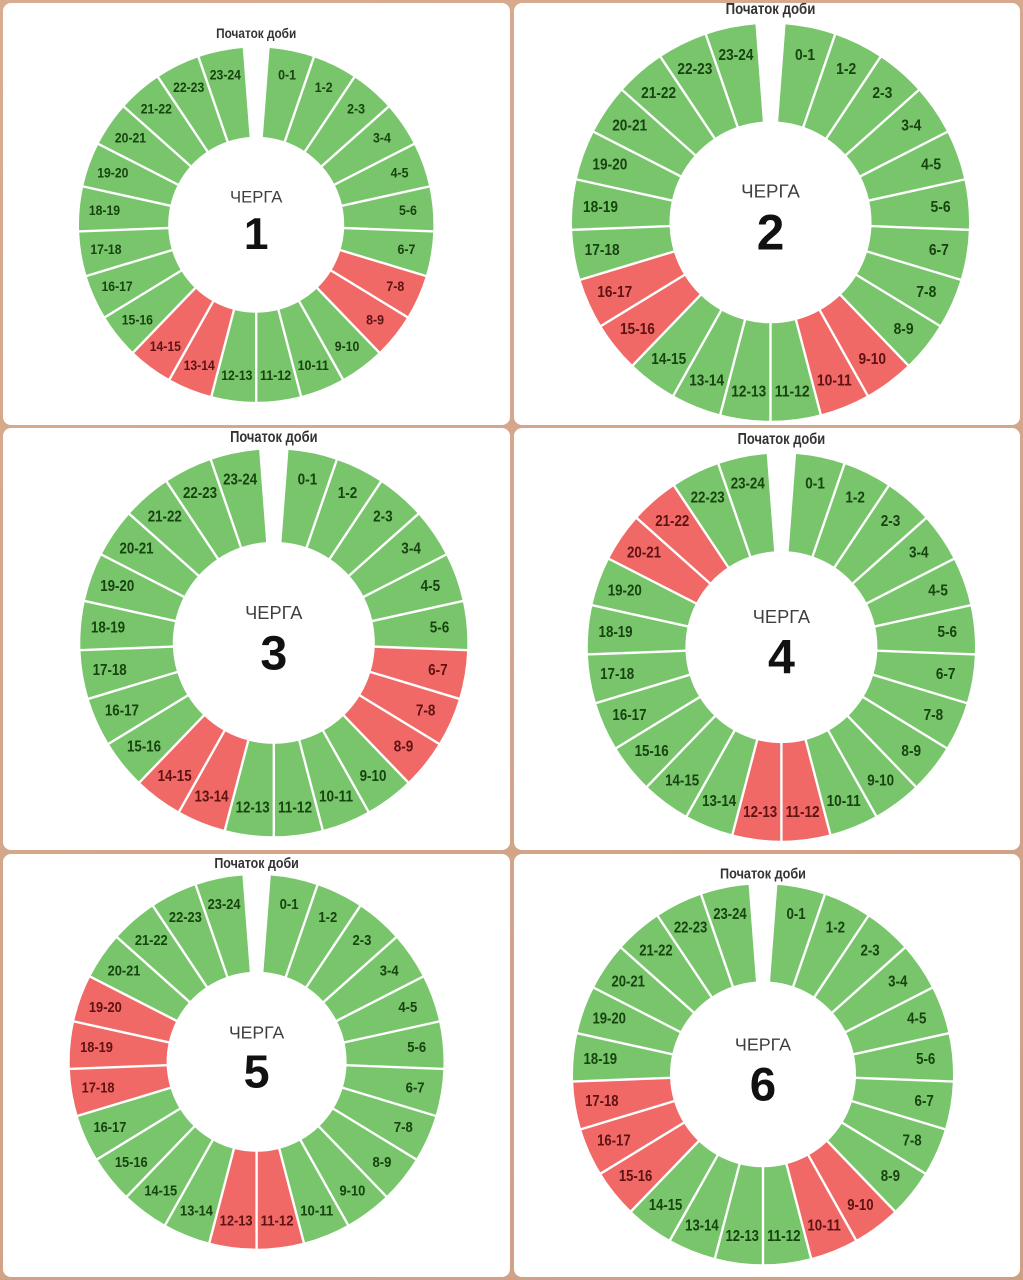 Image resolution: width=1023 pixels, height=1280 pixels. I want to click on svg-text: 2, so click(770, 232).